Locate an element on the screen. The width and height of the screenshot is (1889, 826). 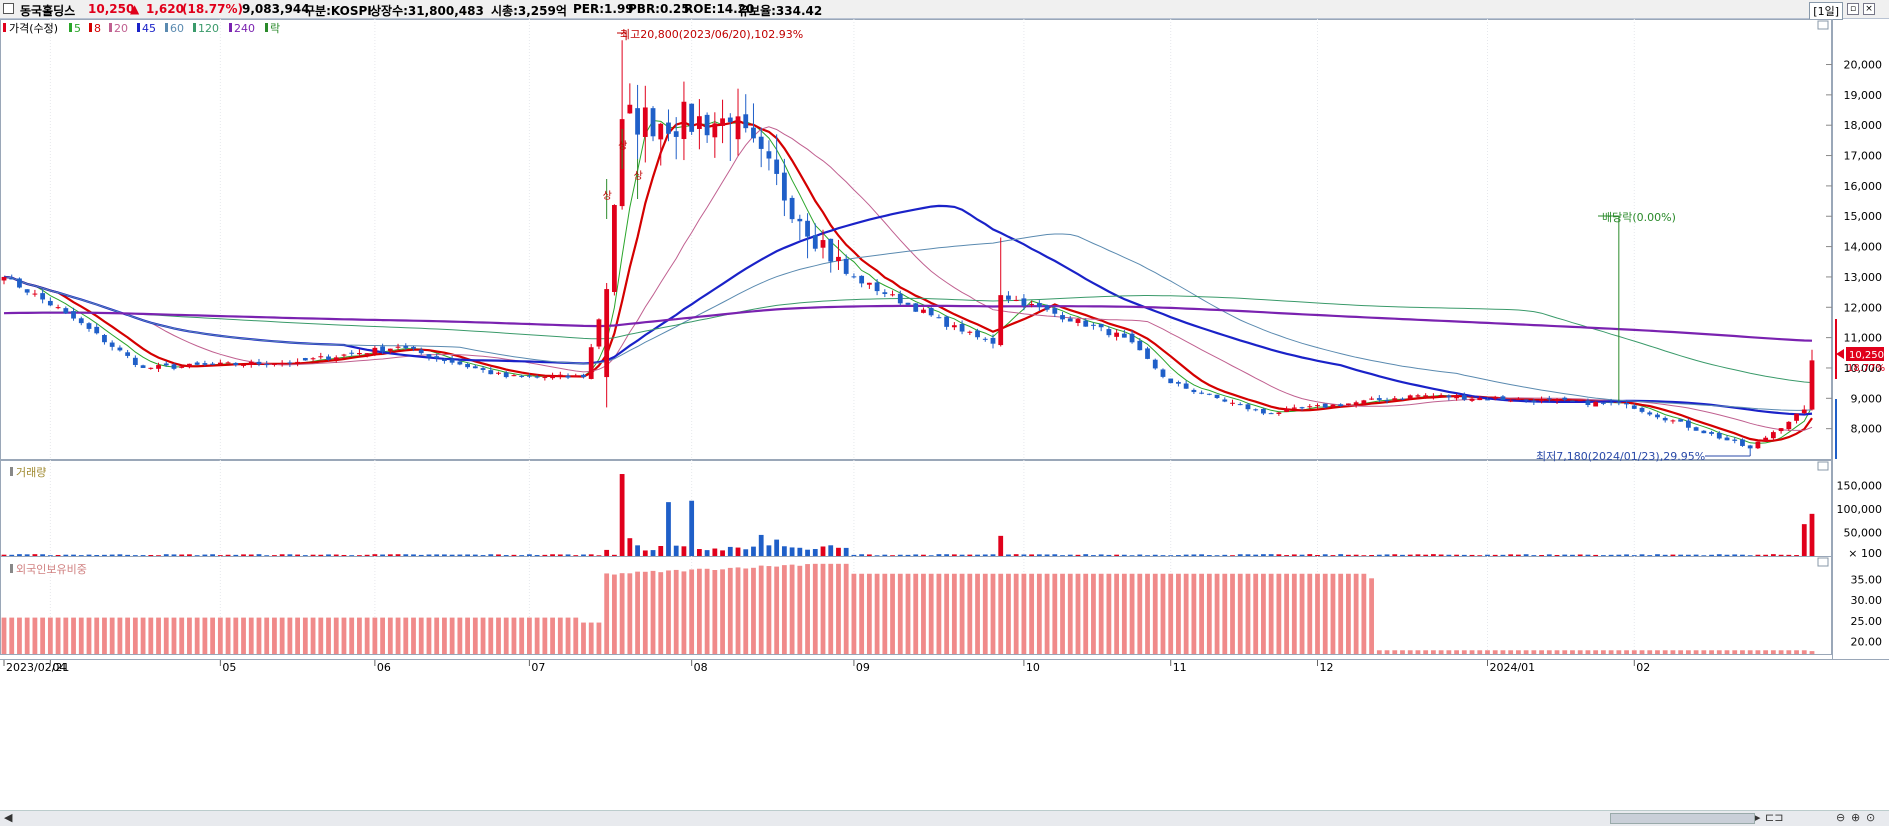
pbr-value: PBR:0.25 is located at coordinates (659, 9).